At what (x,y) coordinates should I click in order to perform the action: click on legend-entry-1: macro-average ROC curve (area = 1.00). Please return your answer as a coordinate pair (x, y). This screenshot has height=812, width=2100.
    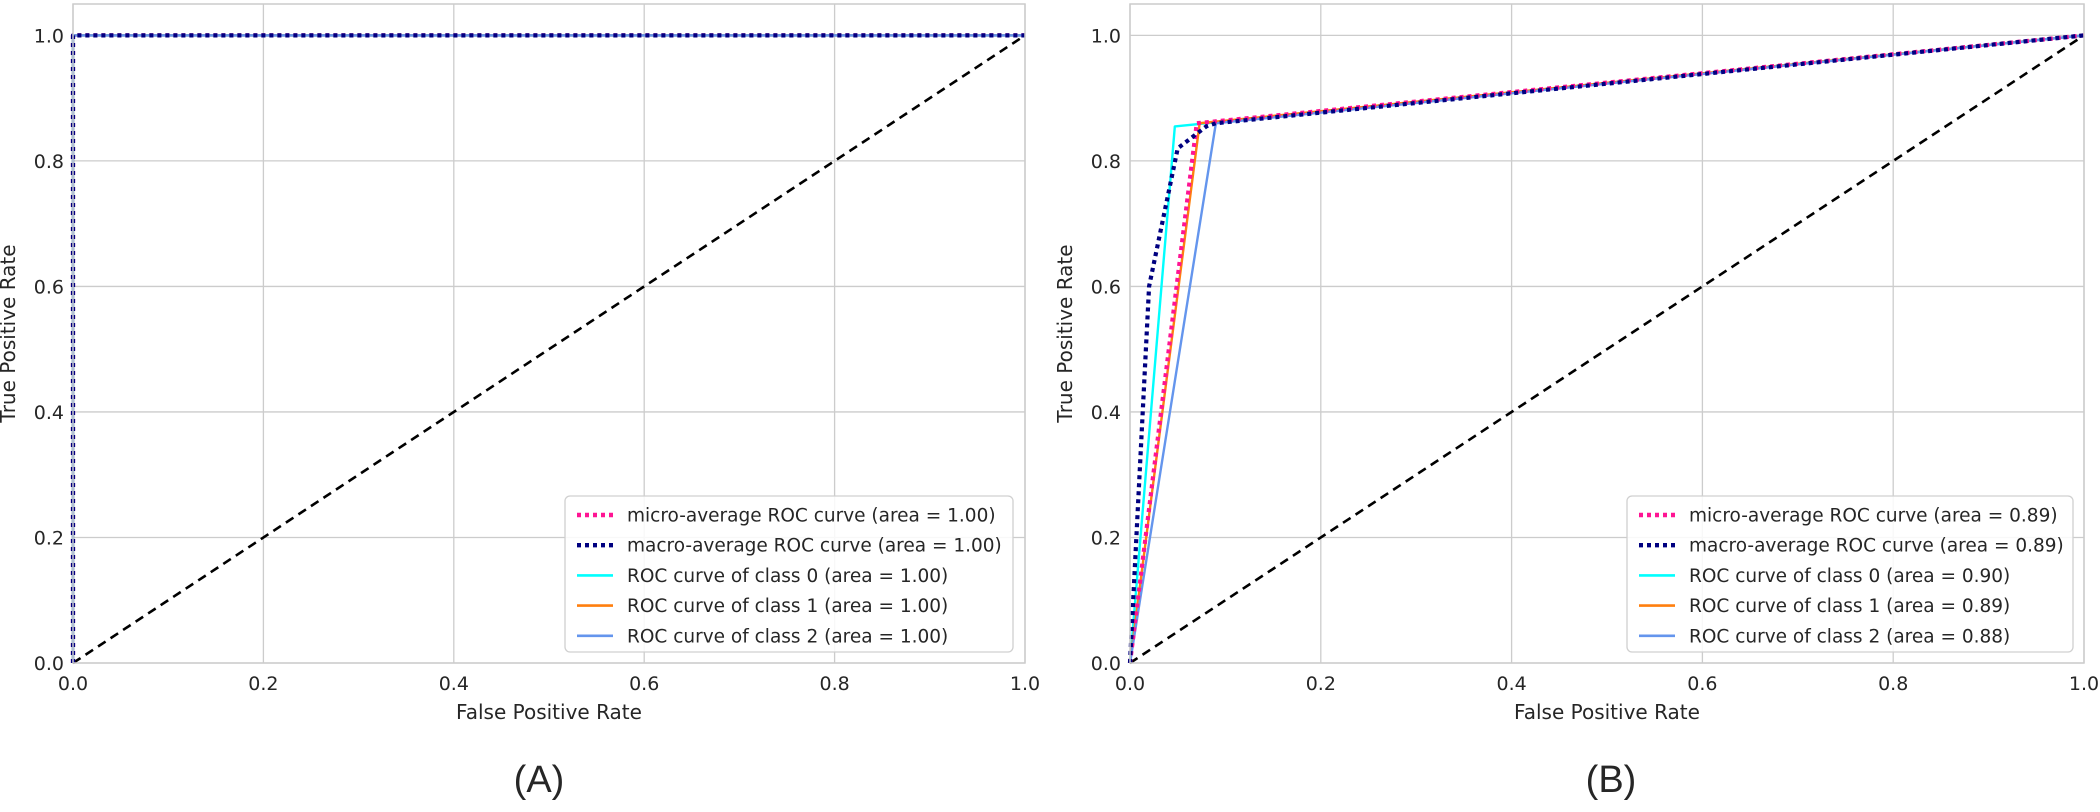
    Looking at the image, I should click on (814, 546).